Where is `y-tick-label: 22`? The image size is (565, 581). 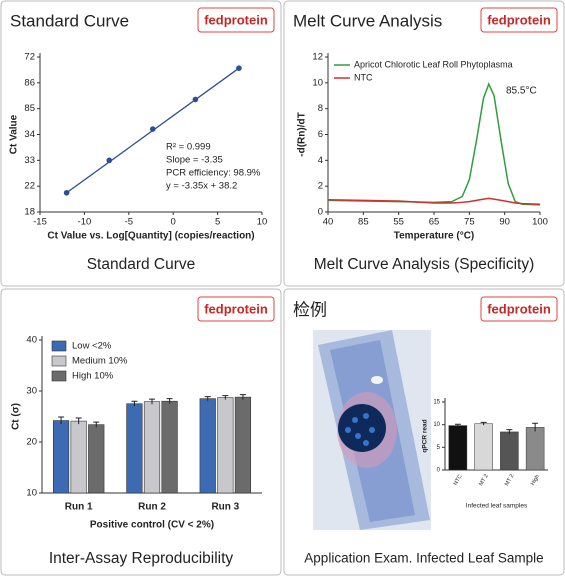 y-tick-label: 22 is located at coordinates (29, 186).